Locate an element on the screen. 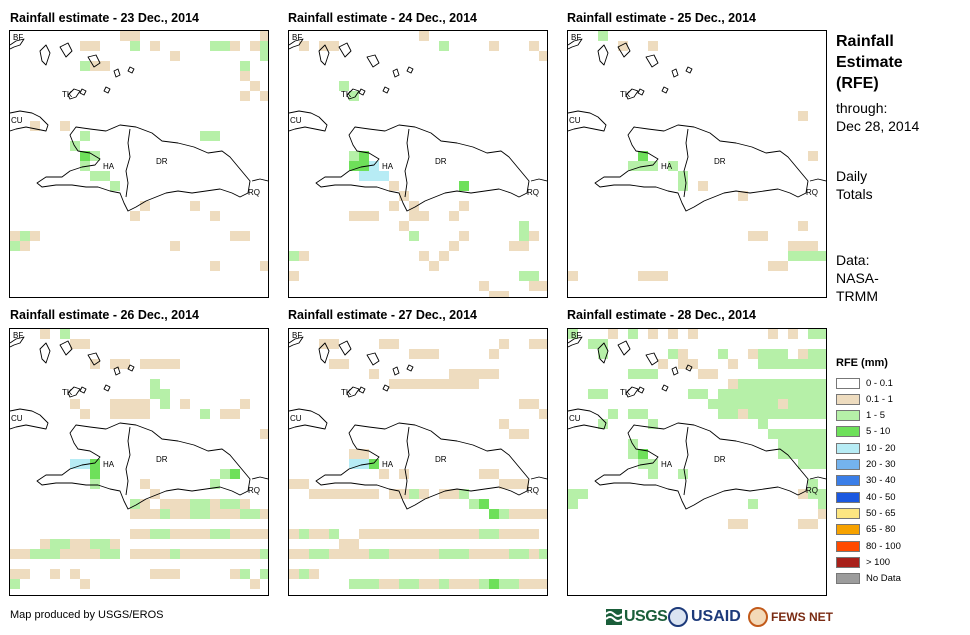  legend-title: RFE (mm) is located at coordinates (862, 363).